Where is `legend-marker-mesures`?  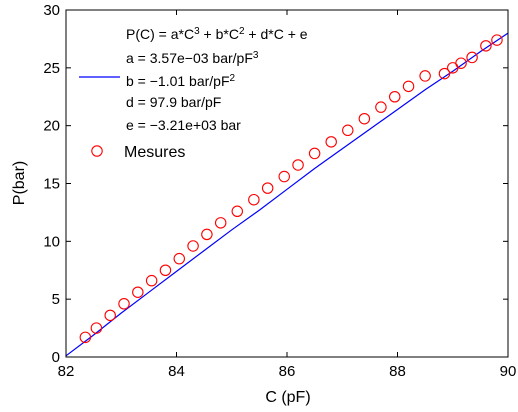
legend-marker-mesures is located at coordinates (97, 151).